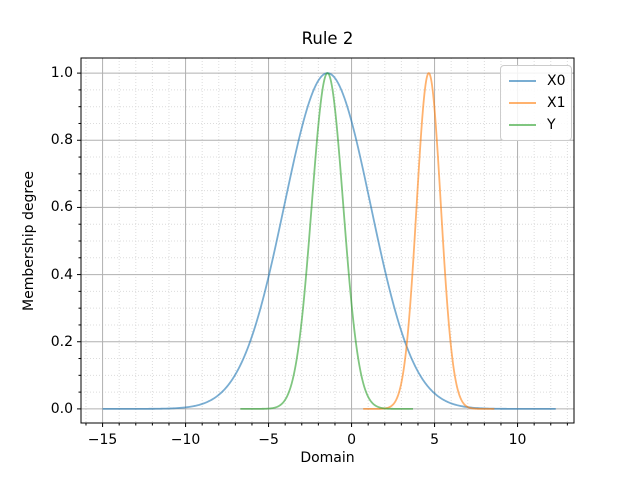  I want to click on legend-line-sample-x0, so click(522, 81).